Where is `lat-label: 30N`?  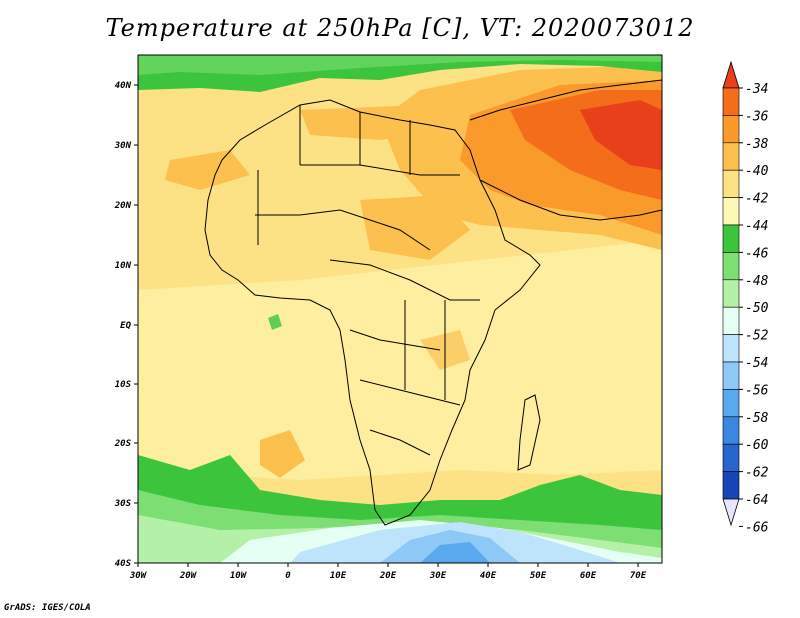 lat-label: 30N is located at coordinates (123, 146).